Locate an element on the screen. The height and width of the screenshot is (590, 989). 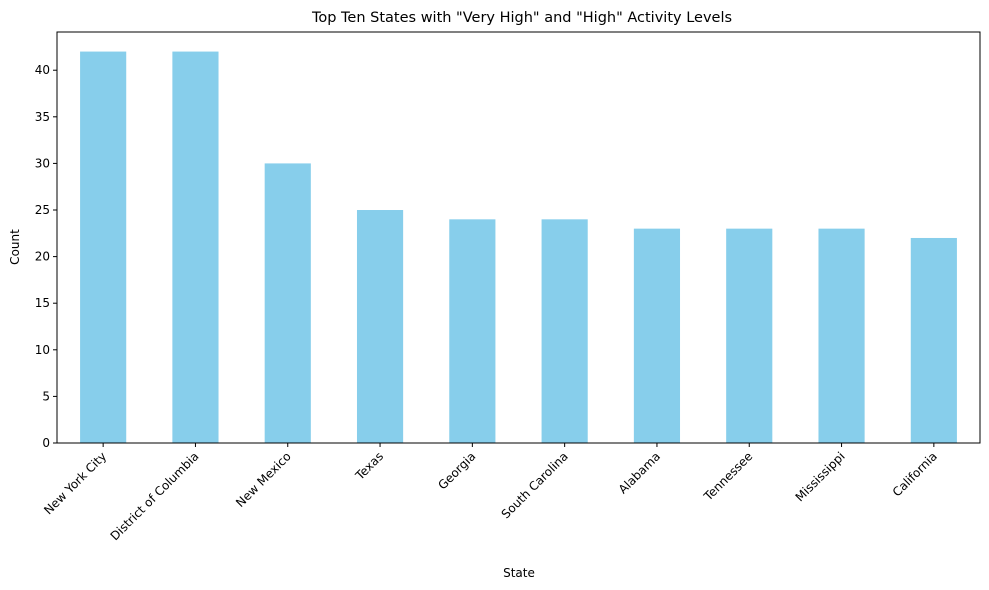
x-tick-label: Texas is located at coordinates (369, 466).